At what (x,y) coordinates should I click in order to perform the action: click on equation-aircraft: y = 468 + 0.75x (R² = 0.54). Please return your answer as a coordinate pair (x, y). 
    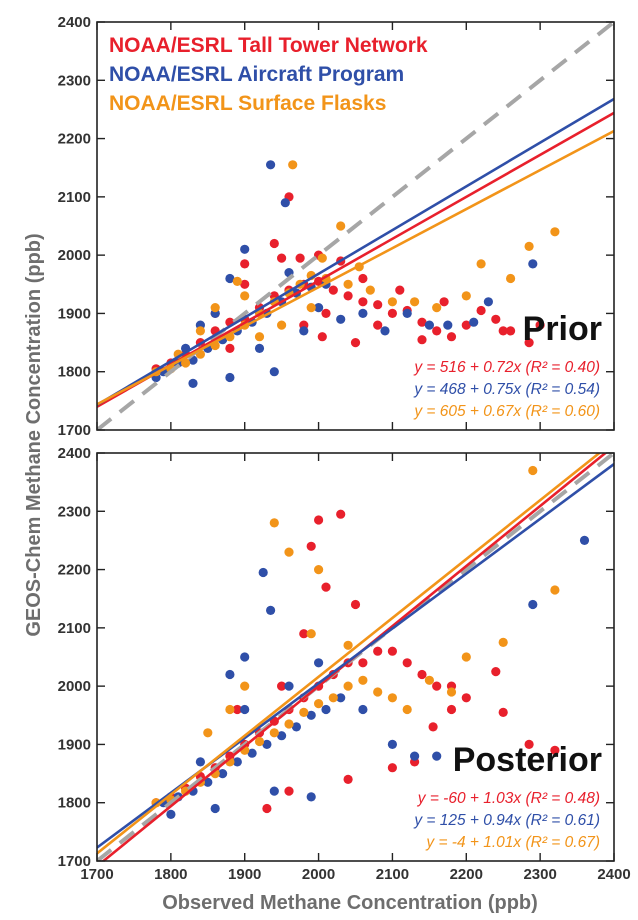
    Looking at the image, I should click on (506, 389).